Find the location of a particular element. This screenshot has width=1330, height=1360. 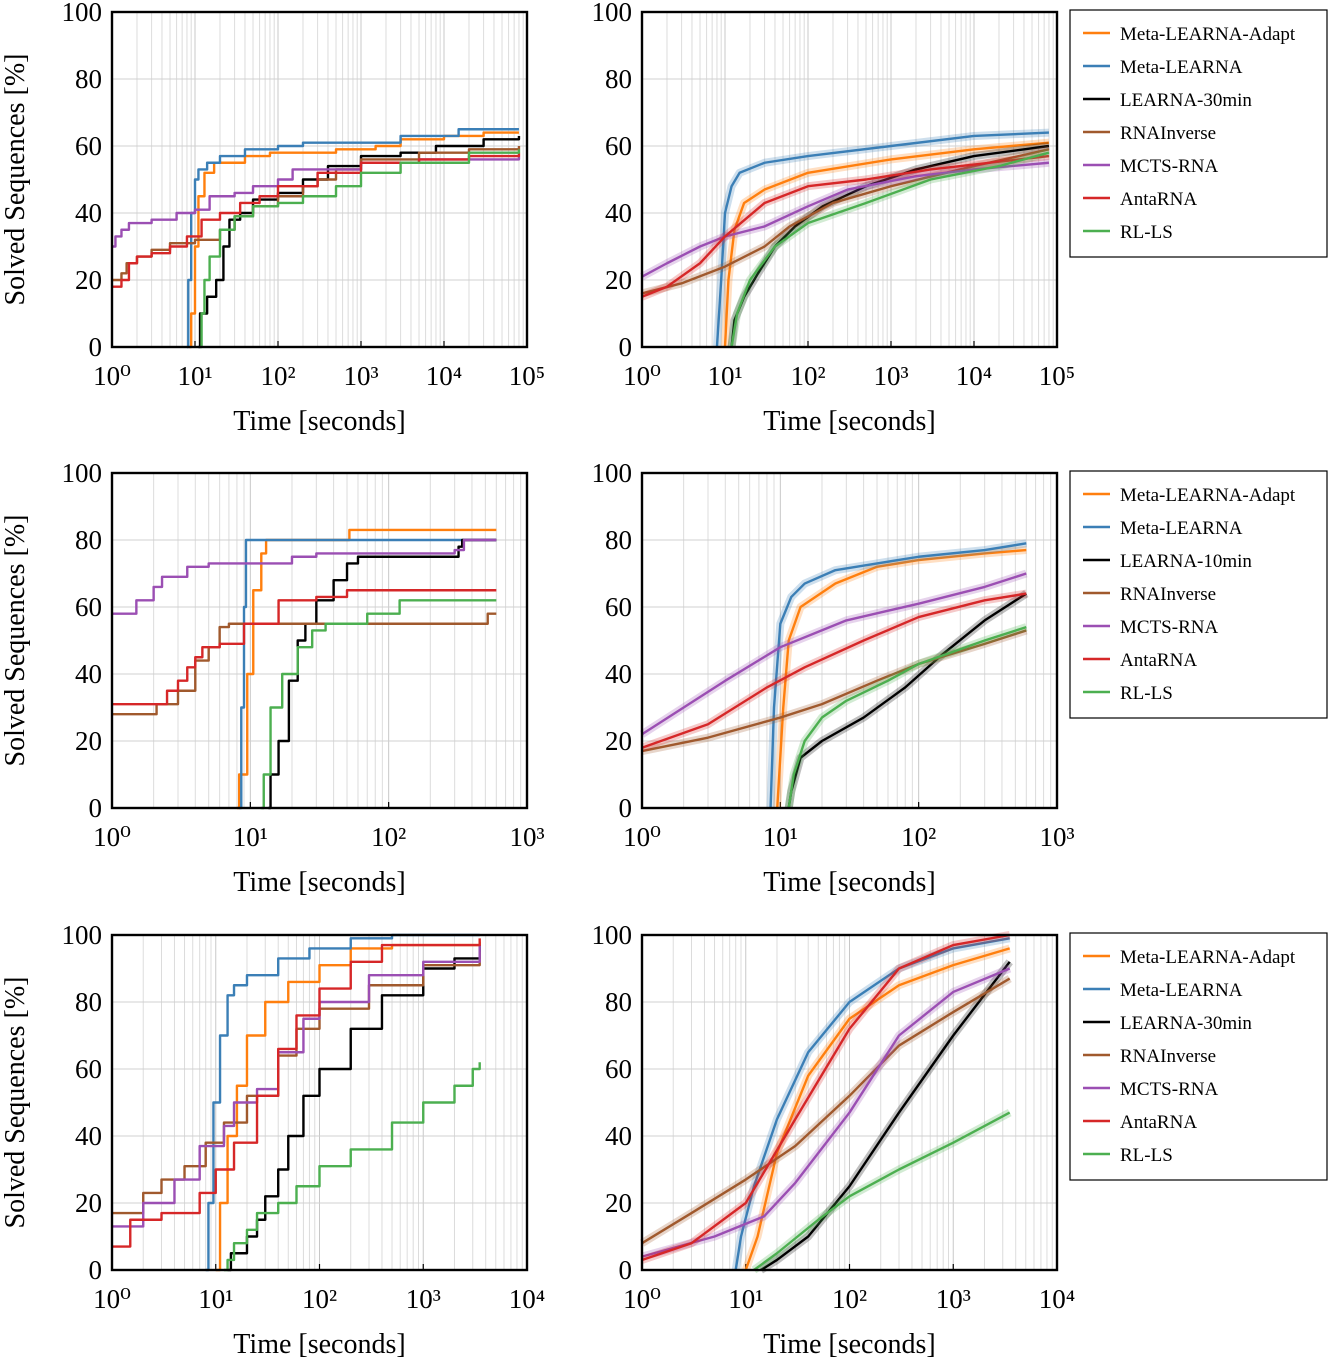

legend-entry: AntaRNA is located at coordinates (1158, 1122).